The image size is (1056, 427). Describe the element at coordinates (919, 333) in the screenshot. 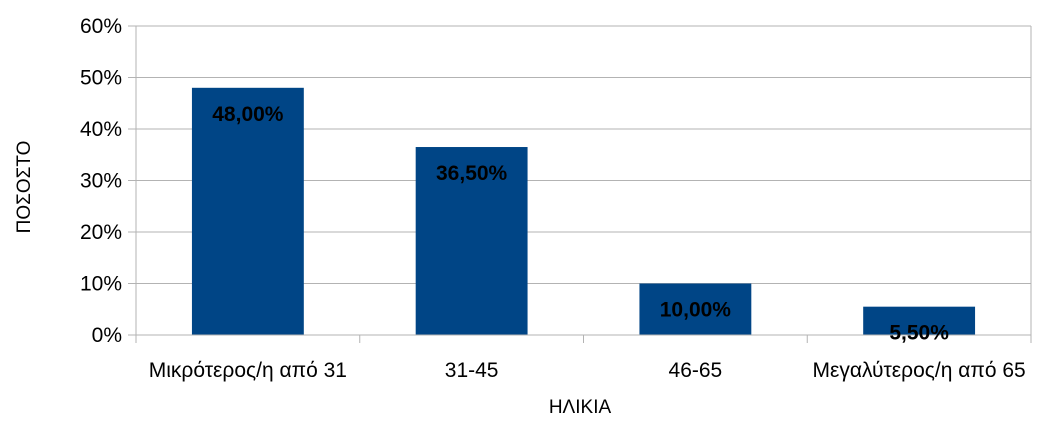

I see `data-label: 5,50%` at that location.